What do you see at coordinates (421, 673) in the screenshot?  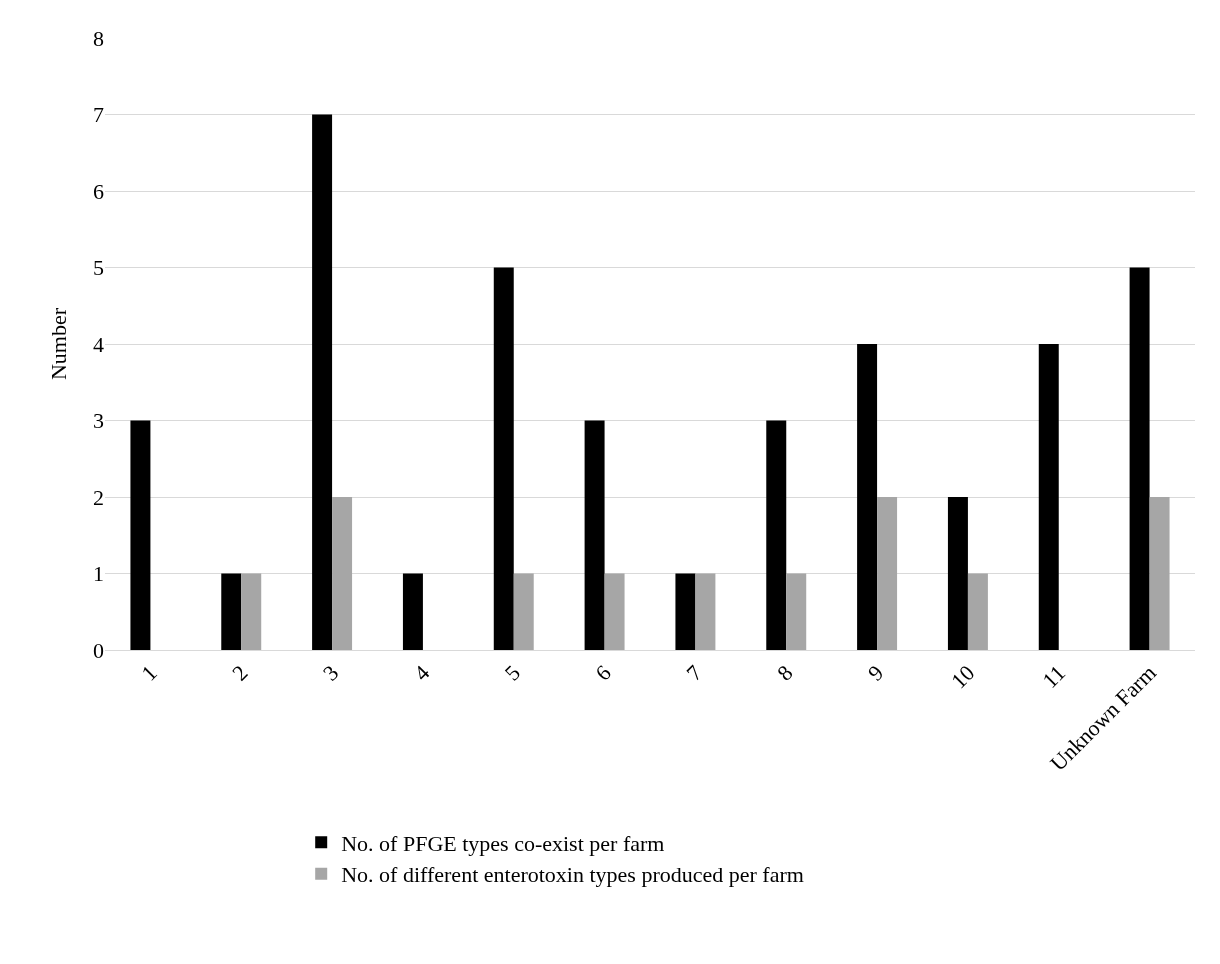 I see `x-tick-label: 4` at bounding box center [421, 673].